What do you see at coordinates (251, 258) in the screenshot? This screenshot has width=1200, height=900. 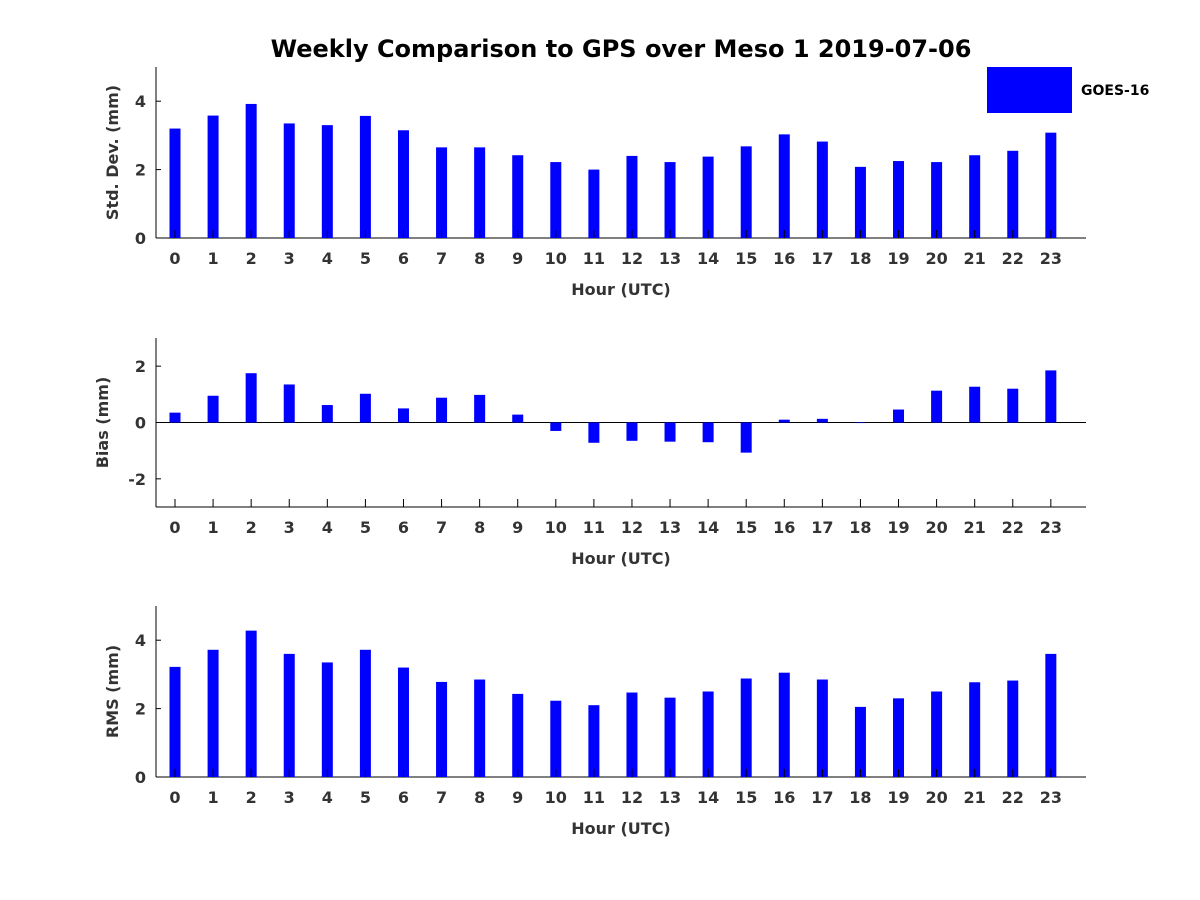 I see `x-tick-label: 2` at bounding box center [251, 258].